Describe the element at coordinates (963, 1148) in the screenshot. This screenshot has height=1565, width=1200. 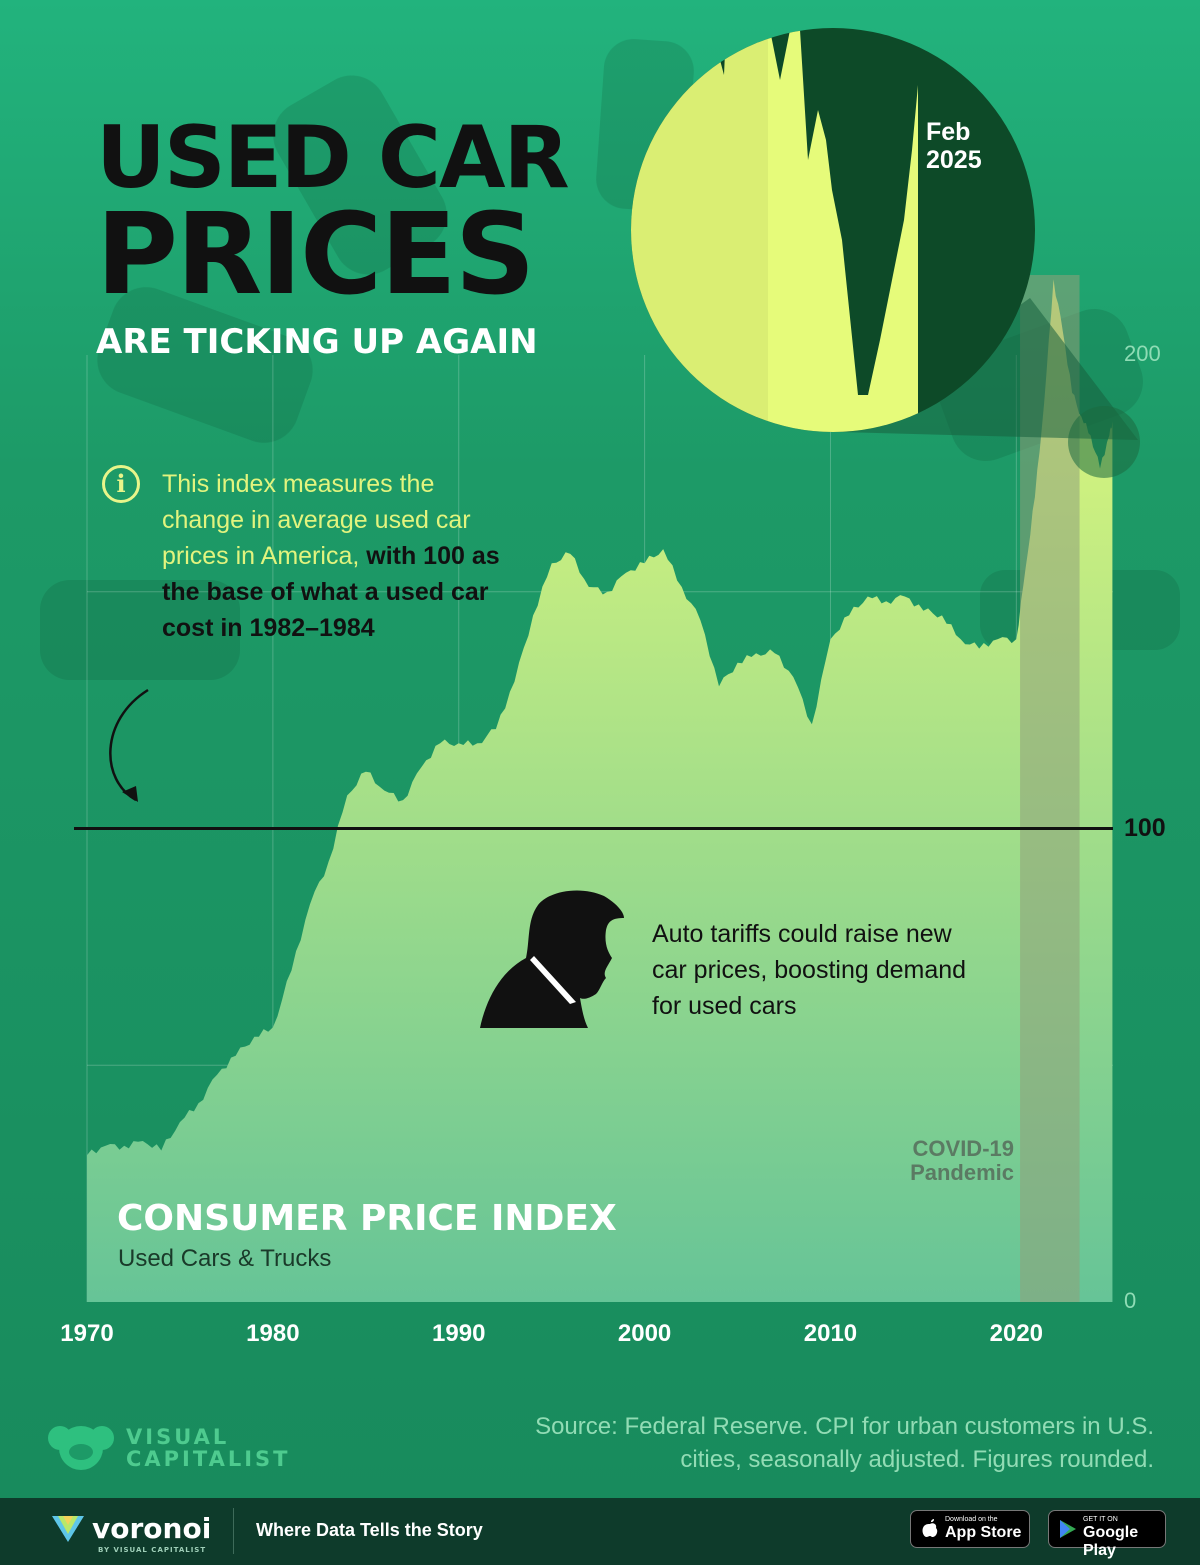
I see `covid-label-line1: COVID-19` at that location.